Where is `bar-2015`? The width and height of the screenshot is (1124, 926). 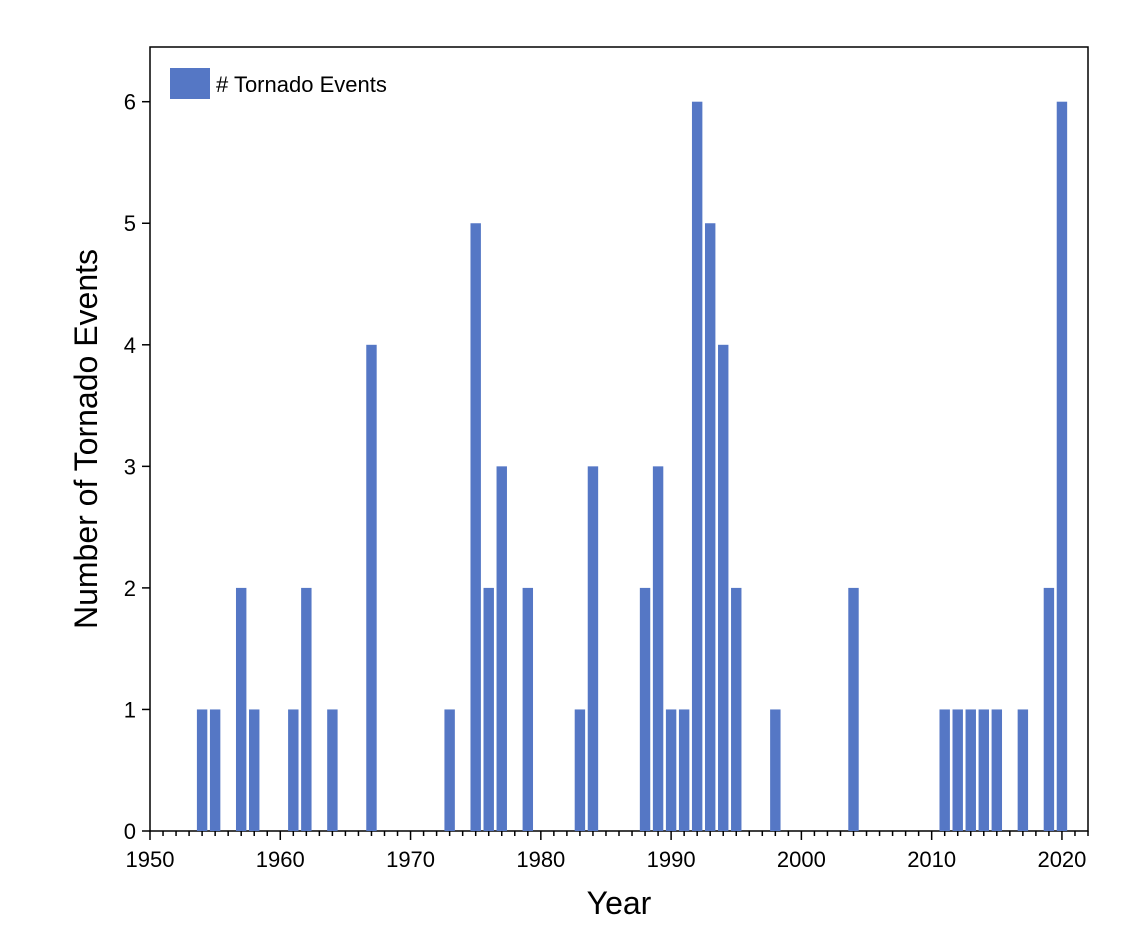
bar-2015 is located at coordinates (997, 770).